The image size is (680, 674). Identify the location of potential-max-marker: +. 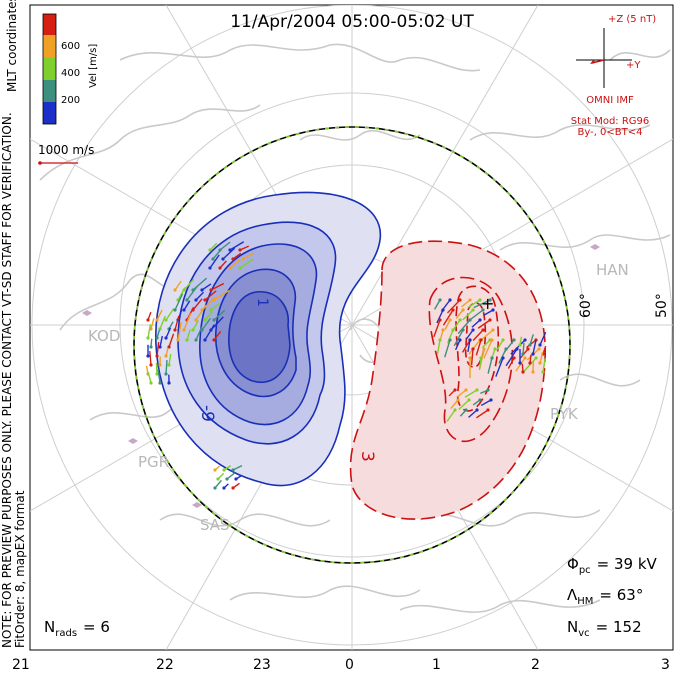
(487, 303).